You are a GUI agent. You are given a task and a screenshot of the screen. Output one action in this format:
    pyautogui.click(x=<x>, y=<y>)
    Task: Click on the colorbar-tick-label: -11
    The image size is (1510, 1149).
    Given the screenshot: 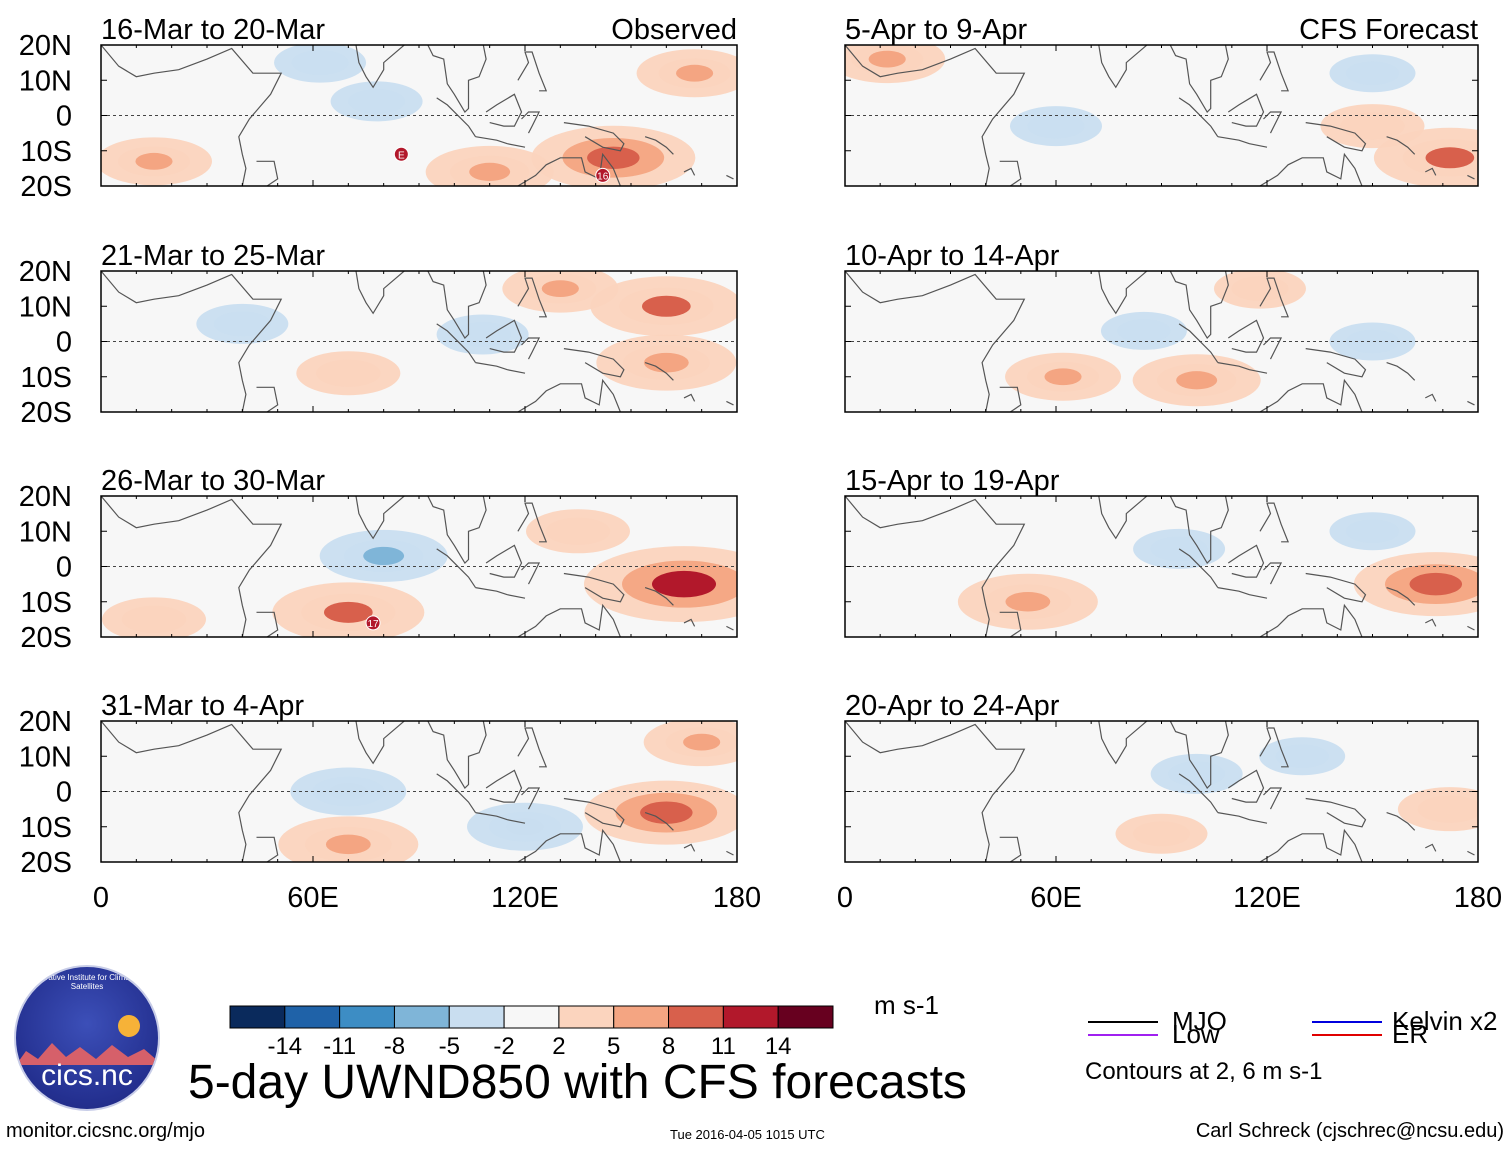 What is the action you would take?
    pyautogui.click(x=339, y=1046)
    